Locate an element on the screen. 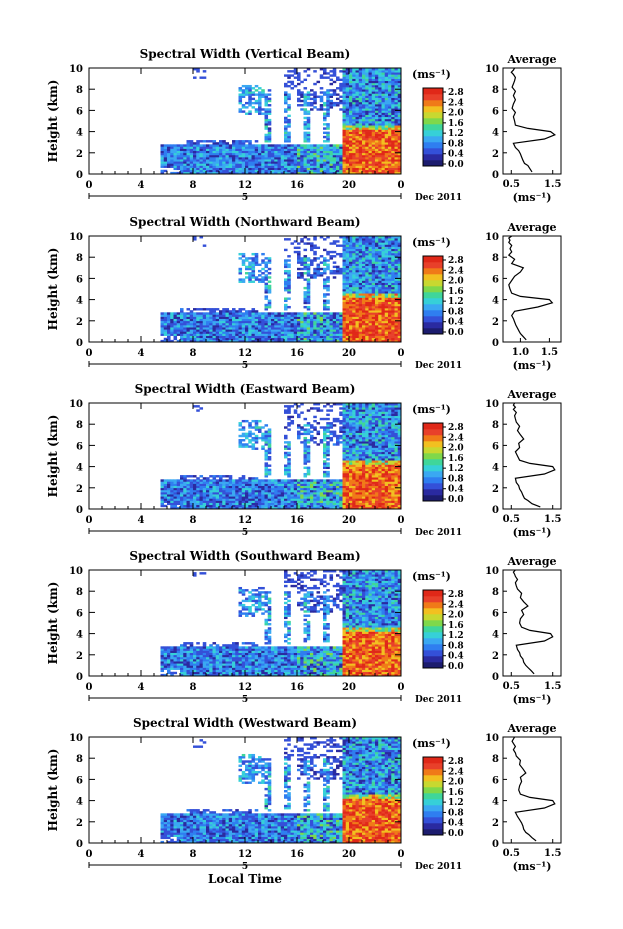 Image resolution: width=623 pixels, height=929 pixels. x-tick-label: 4 is located at coordinates (141, 185).